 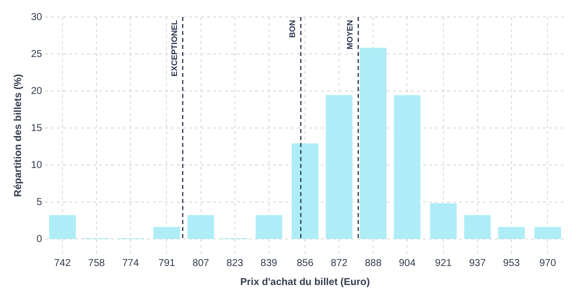 I want to click on x-tick-label: 921, so click(x=443, y=263).